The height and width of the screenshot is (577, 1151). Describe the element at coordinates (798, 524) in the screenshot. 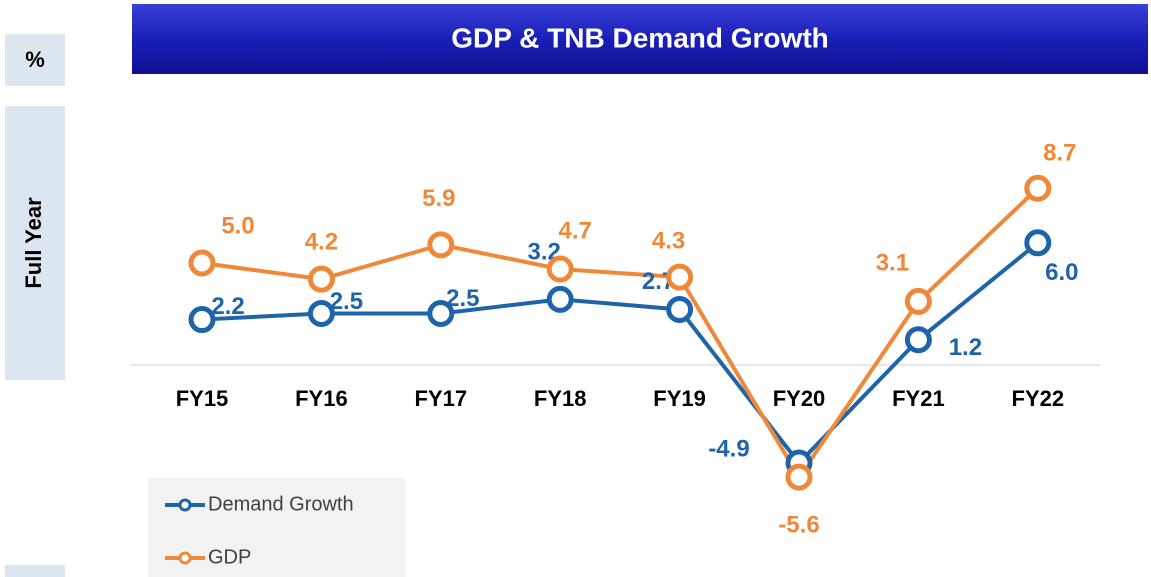

I see `value-label: -5.6` at that location.